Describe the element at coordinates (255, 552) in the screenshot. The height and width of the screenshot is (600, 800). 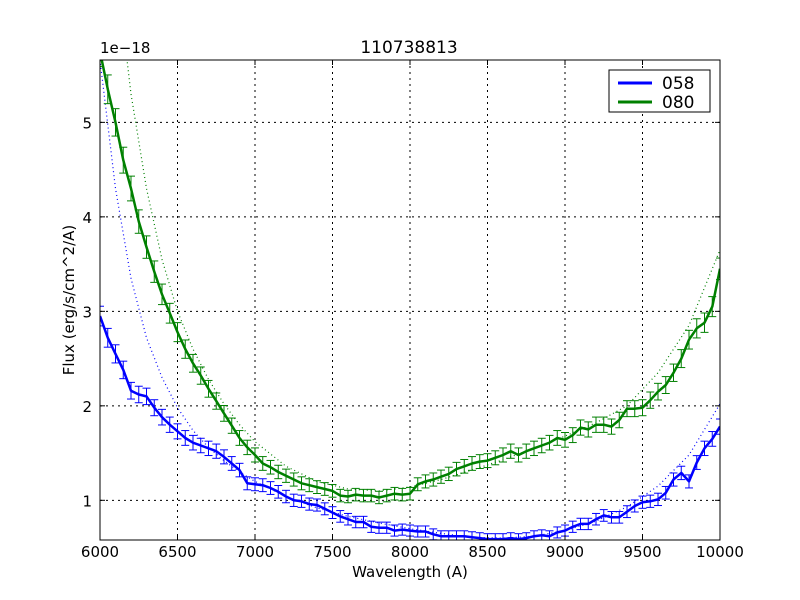
I see `x-tick-label: 7000` at that location.